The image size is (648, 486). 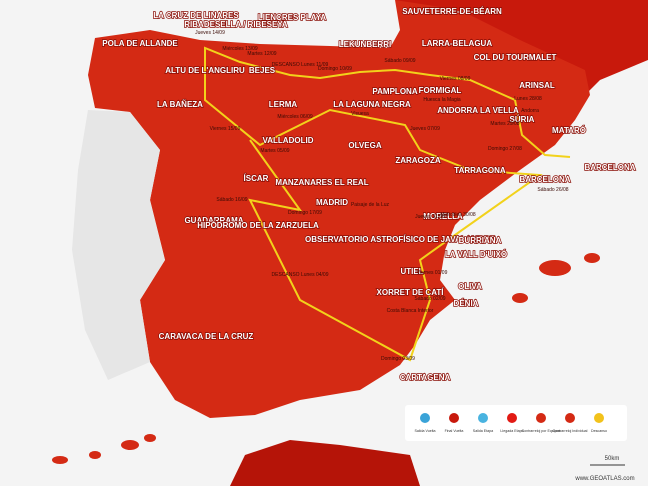 What do you see at coordinates (180, 104) in the screenshot?
I see `place-label: LA BAÑEZA` at bounding box center [180, 104].